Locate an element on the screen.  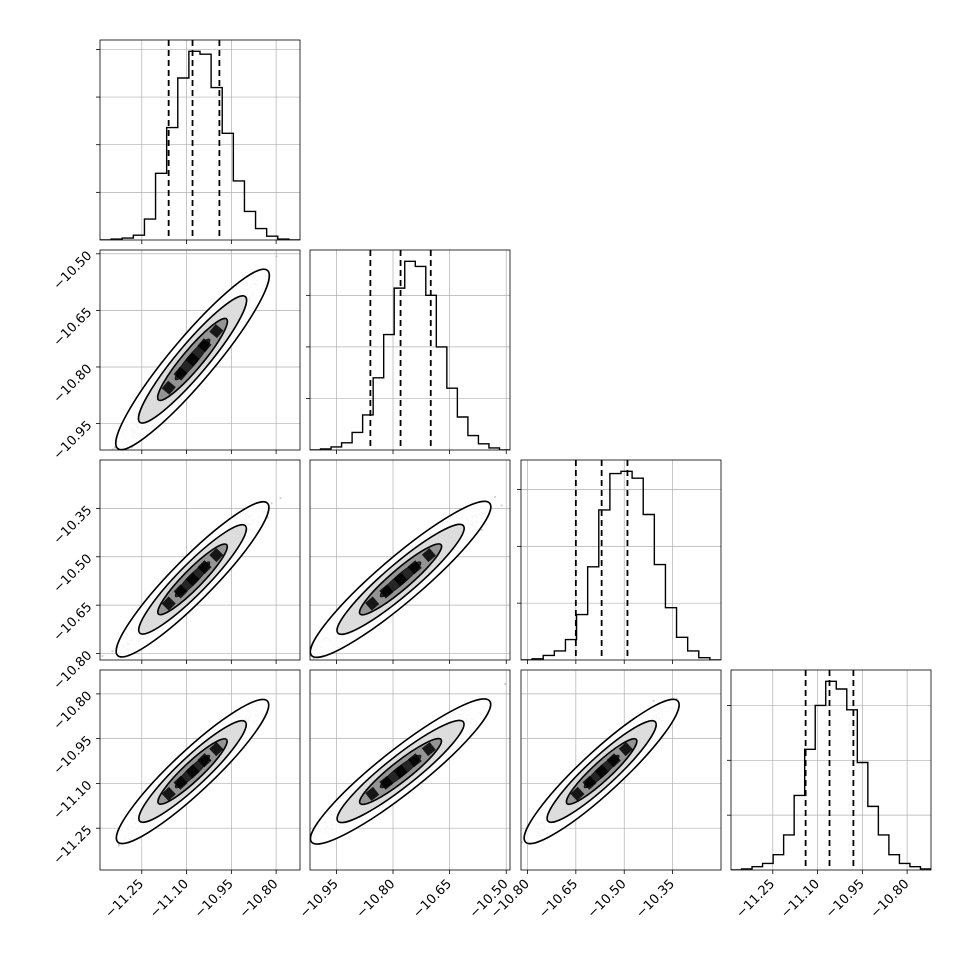
x-tick-label: −10.80 is located at coordinates (259, 899).